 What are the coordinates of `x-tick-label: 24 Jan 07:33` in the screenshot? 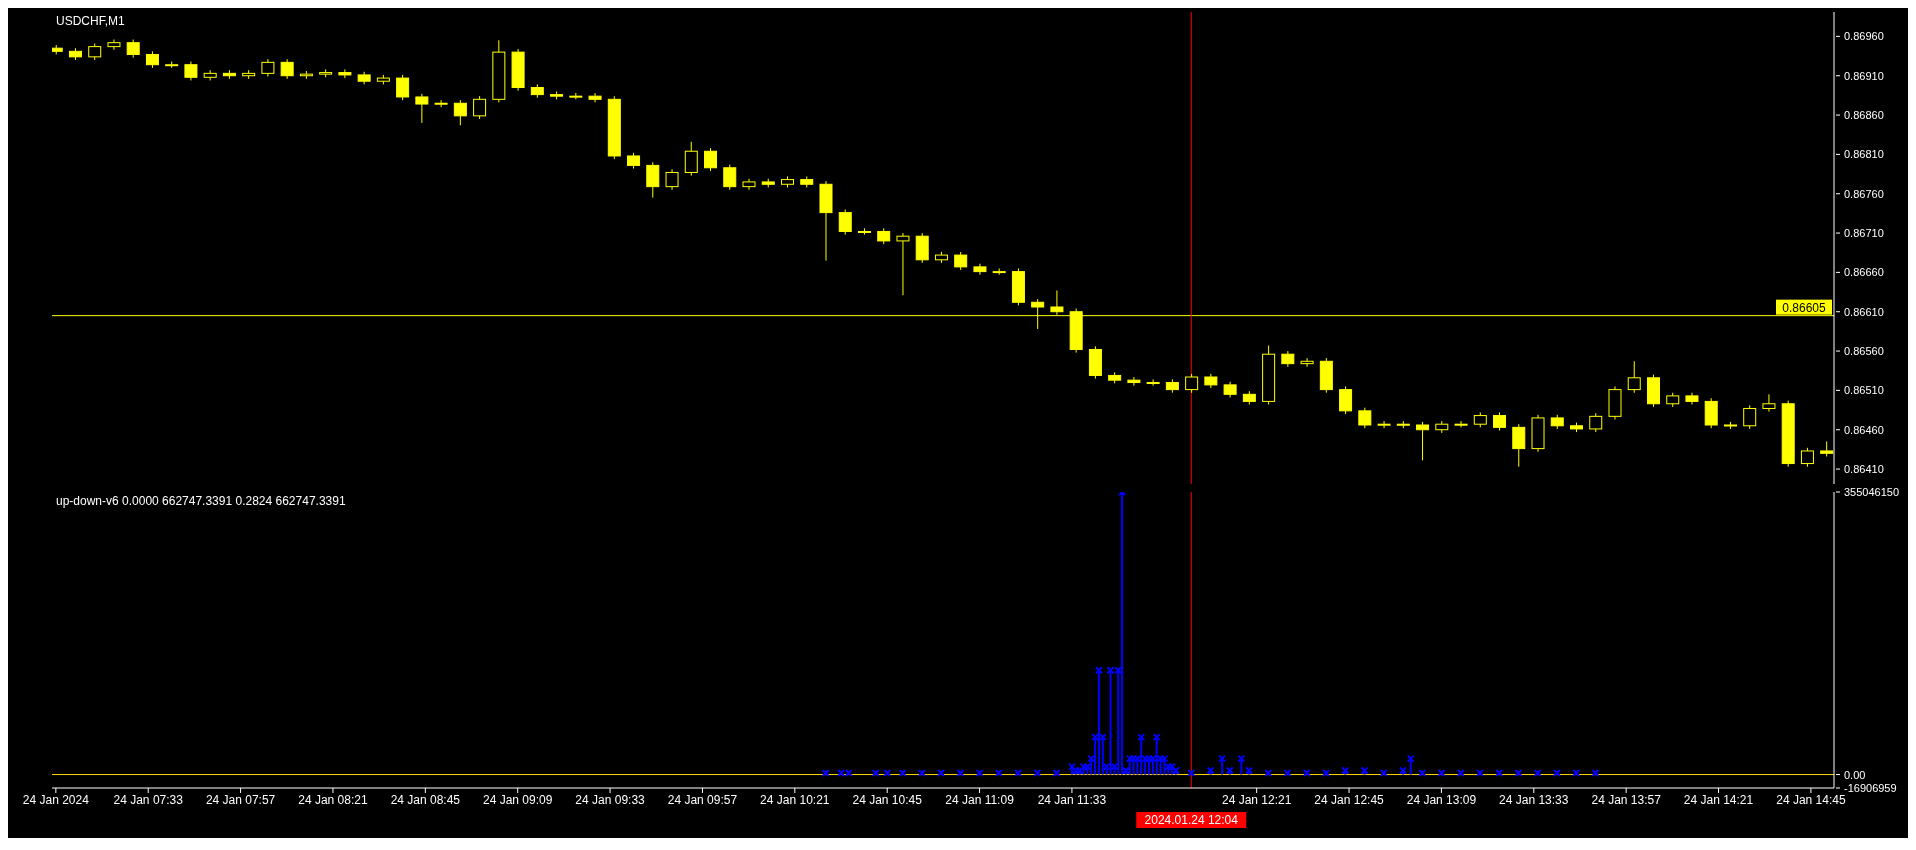 It's located at (148, 800).